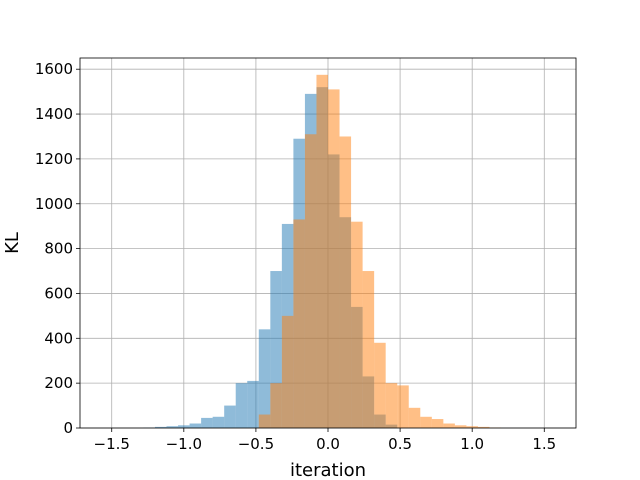 This screenshot has height=480, width=640. What do you see at coordinates (544, 444) in the screenshot?
I see `x-tick-label-6: 1.5` at bounding box center [544, 444].